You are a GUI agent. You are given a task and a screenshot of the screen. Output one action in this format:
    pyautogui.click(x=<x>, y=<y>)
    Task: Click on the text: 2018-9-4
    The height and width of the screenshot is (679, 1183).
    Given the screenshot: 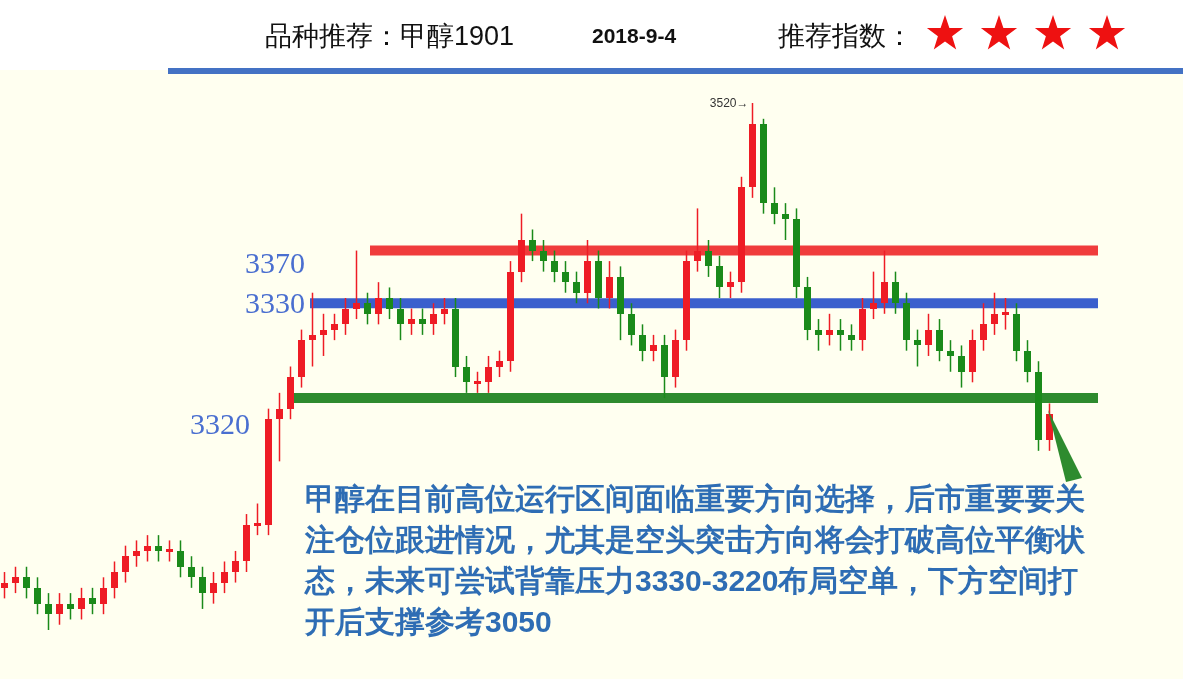 What is the action you would take?
    pyautogui.click(x=634, y=35)
    